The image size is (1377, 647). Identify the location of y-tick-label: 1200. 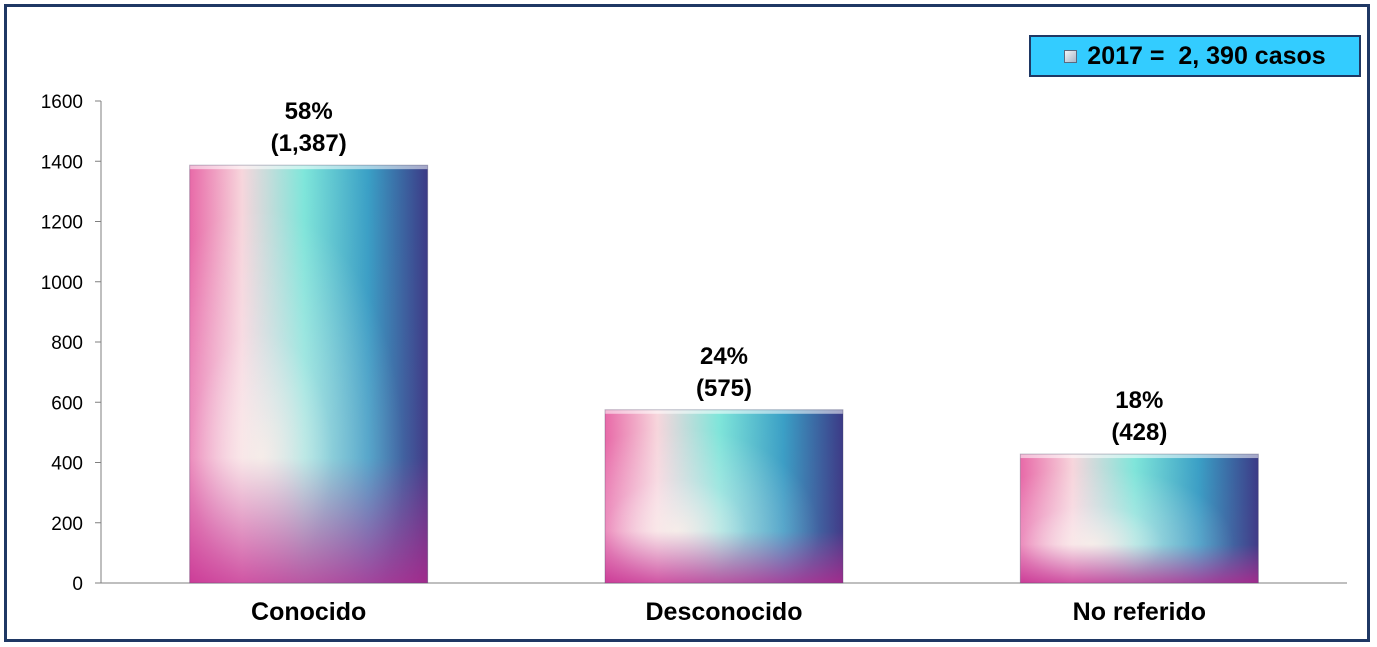
(62, 223).